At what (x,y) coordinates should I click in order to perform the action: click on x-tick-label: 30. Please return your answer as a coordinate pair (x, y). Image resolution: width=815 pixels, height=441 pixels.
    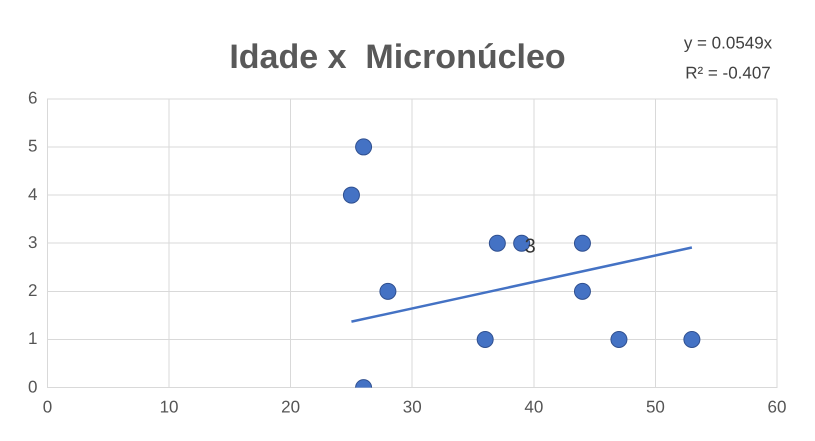
    Looking at the image, I should click on (412, 406).